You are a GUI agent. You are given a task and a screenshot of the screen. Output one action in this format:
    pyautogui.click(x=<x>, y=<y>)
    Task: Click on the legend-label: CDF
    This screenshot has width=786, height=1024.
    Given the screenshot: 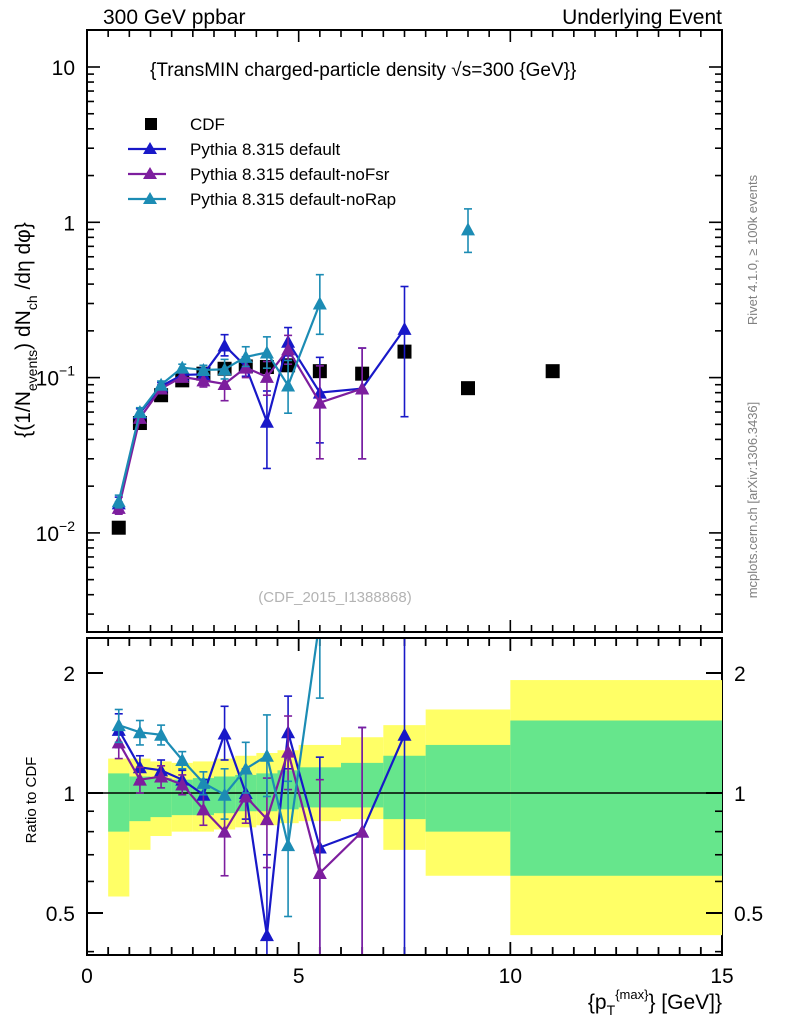 What is the action you would take?
    pyautogui.click(x=207, y=124)
    